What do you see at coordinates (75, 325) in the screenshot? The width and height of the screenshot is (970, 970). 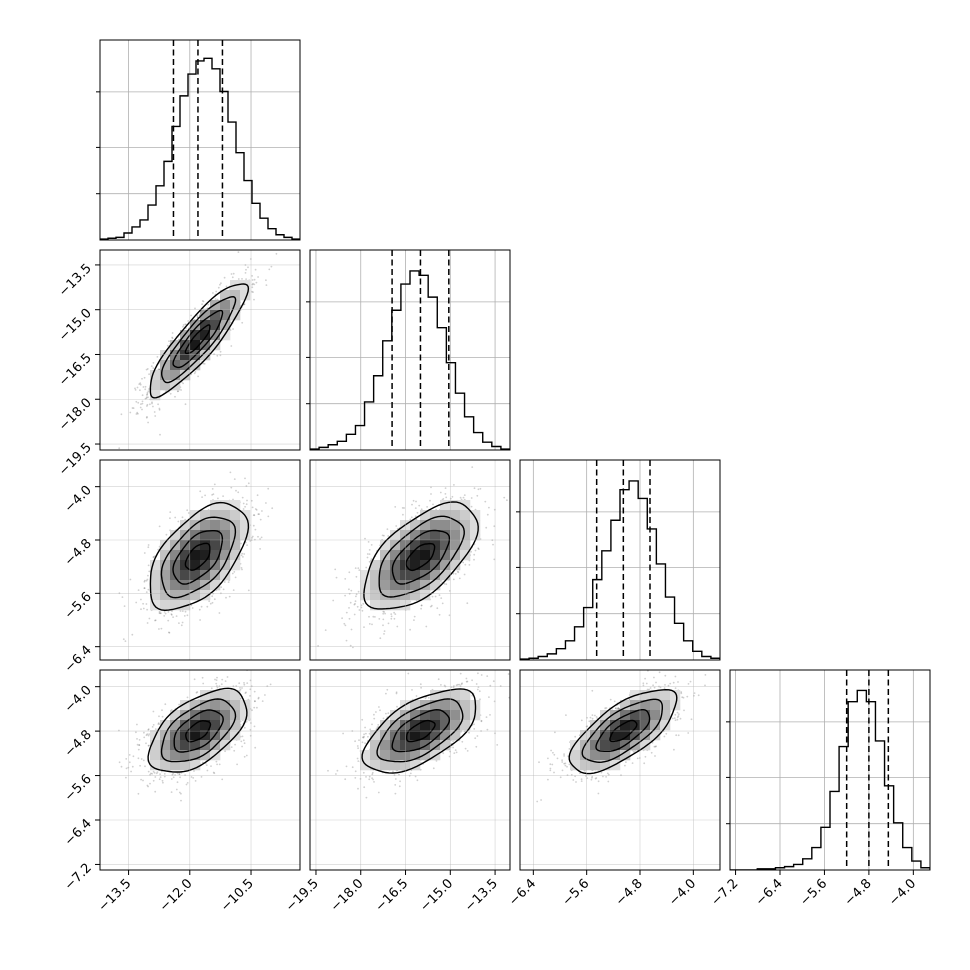 I see `y-tick-label: −15.0` at bounding box center [75, 325].